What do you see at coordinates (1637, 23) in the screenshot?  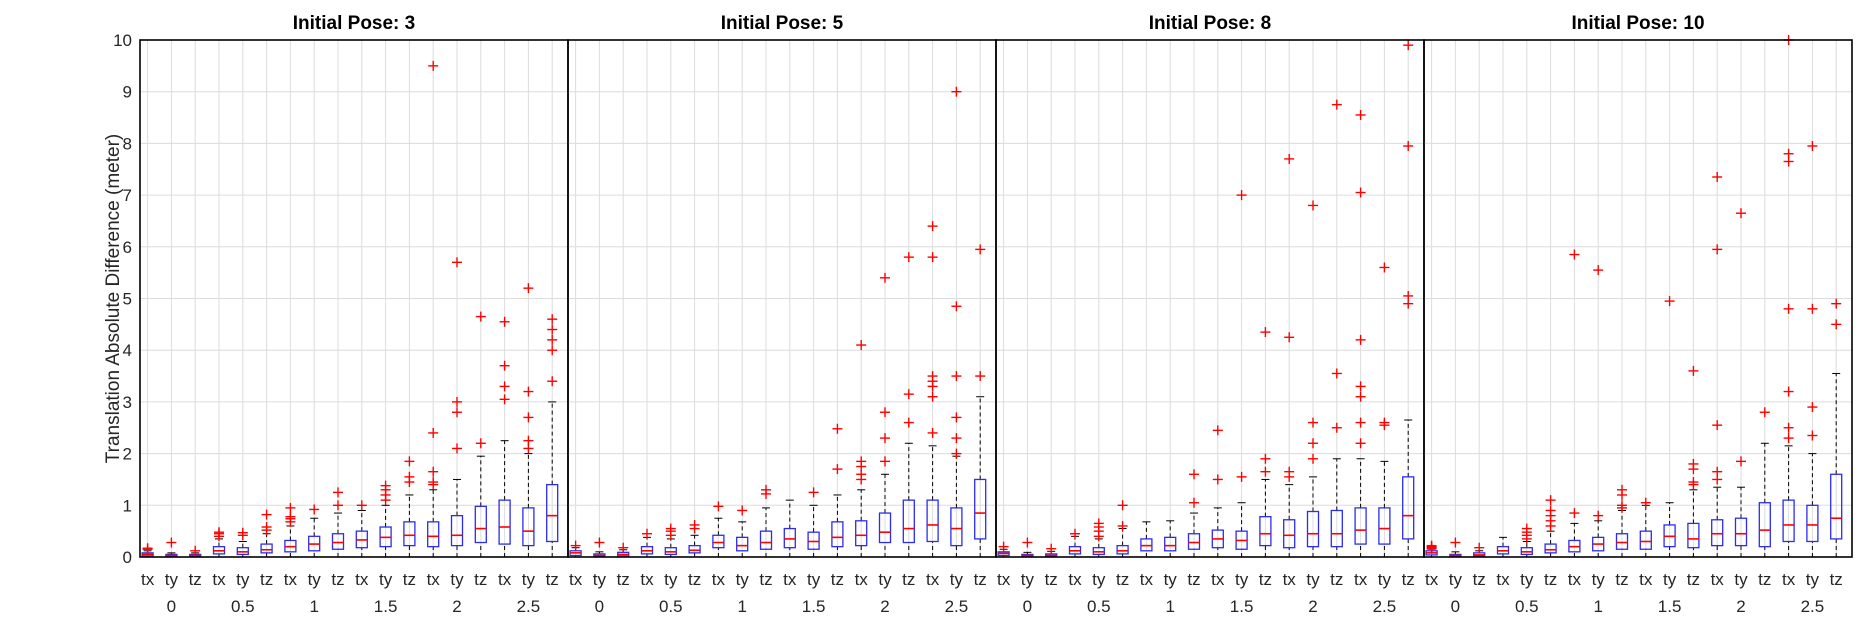 I see `panel-title: Initial Pose: 10` at bounding box center [1637, 23].